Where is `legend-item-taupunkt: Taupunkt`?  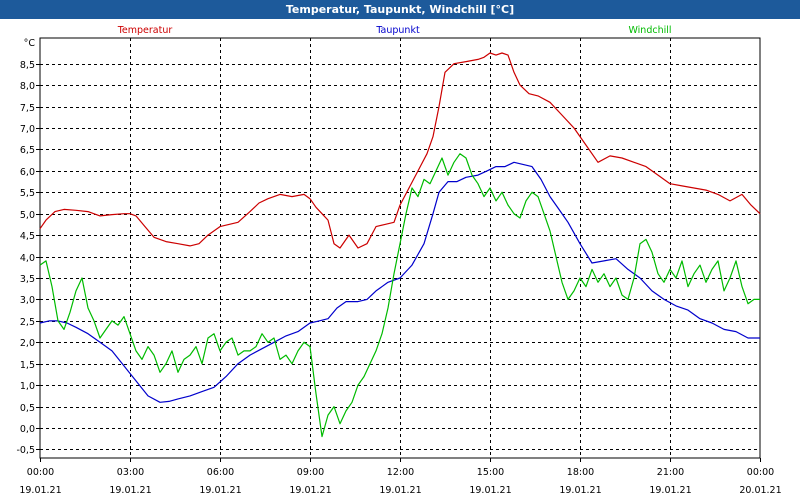
legend-item-taupunkt: Taupunkt is located at coordinates (397, 30).